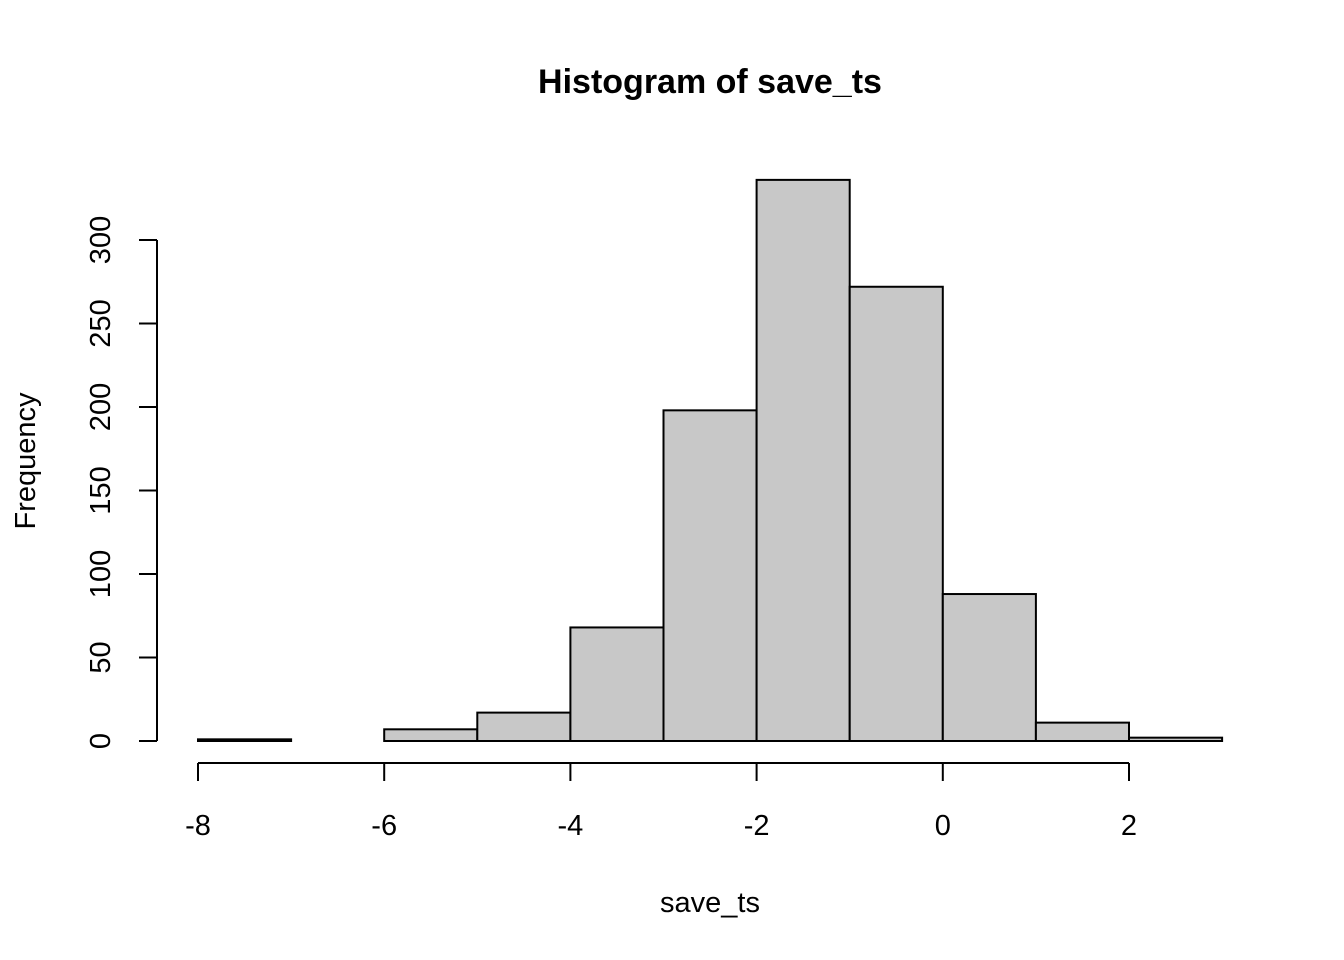  Describe the element at coordinates (101, 741) in the screenshot. I see `y-tick-label: 0` at that location.